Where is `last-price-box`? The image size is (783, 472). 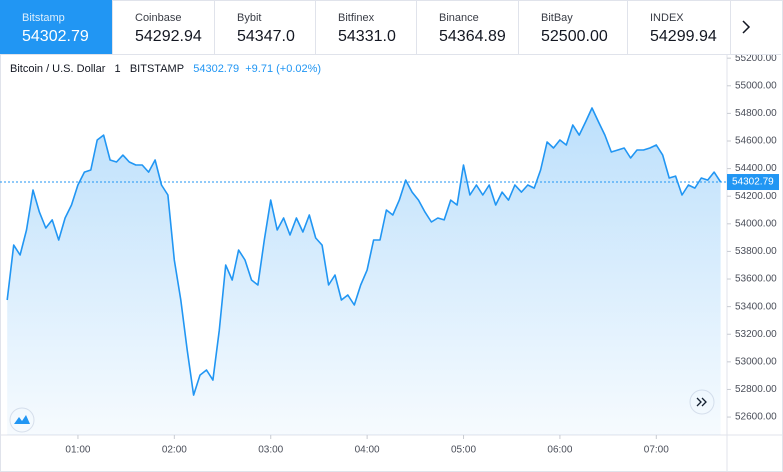
last-price-box is located at coordinates (753, 182).